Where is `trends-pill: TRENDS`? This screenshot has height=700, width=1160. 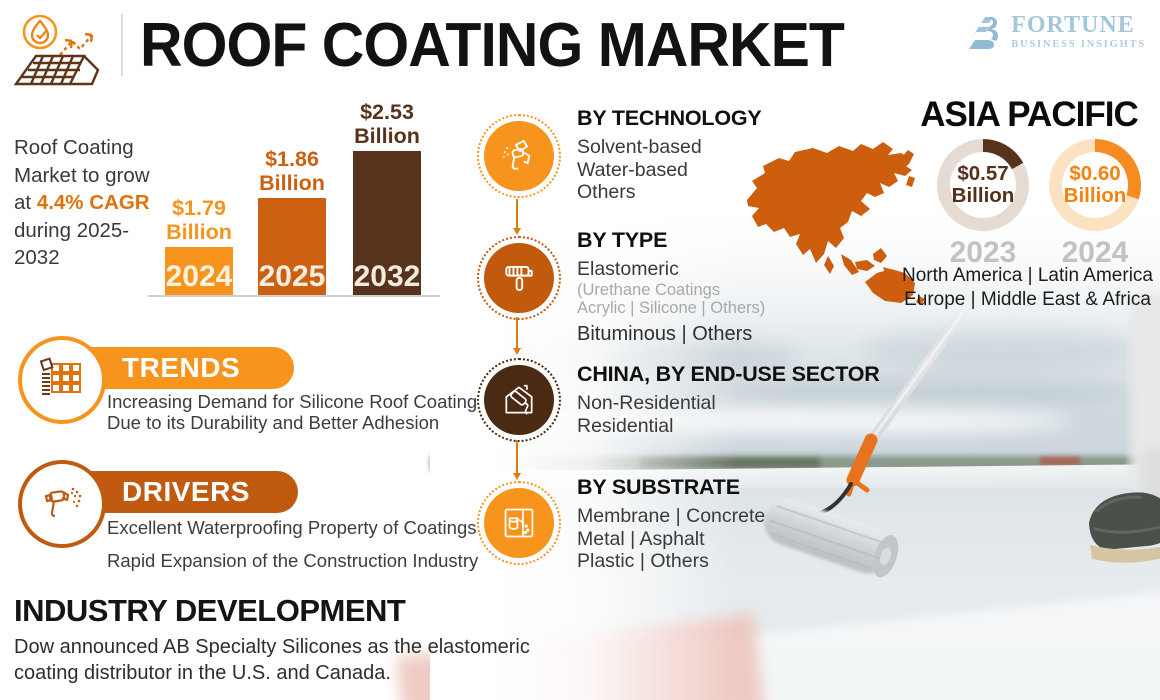 trends-pill: TRENDS is located at coordinates (182, 368).